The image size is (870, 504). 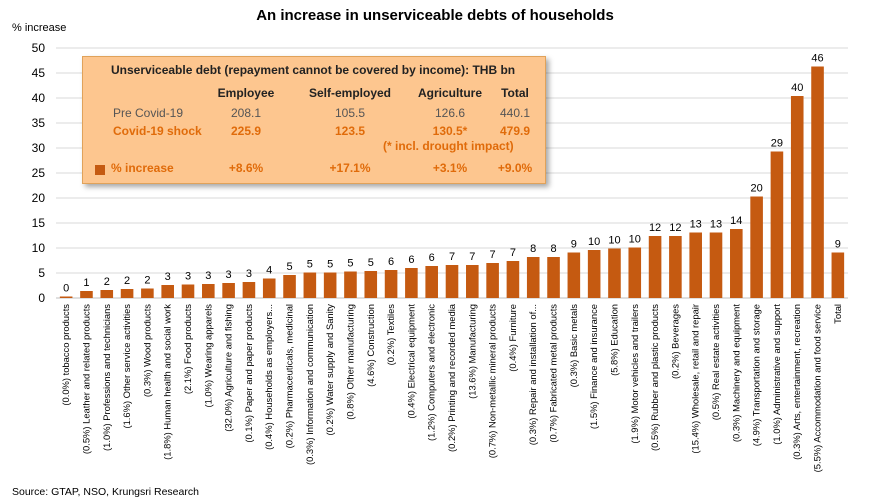 I want to click on data-label: 9, so click(x=838, y=245).